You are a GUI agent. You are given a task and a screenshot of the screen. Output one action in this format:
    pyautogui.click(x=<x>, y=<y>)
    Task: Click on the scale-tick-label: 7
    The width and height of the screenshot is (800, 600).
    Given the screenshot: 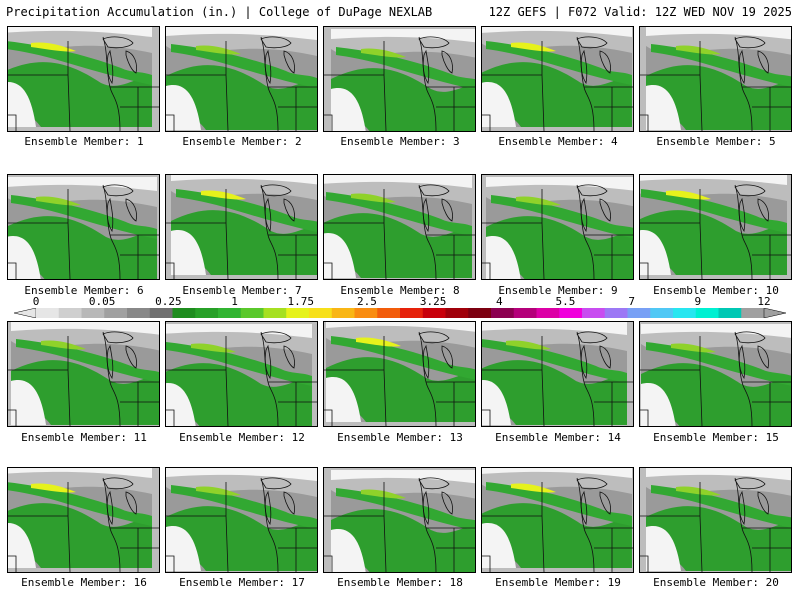 What is the action you would take?
    pyautogui.click(x=631, y=301)
    